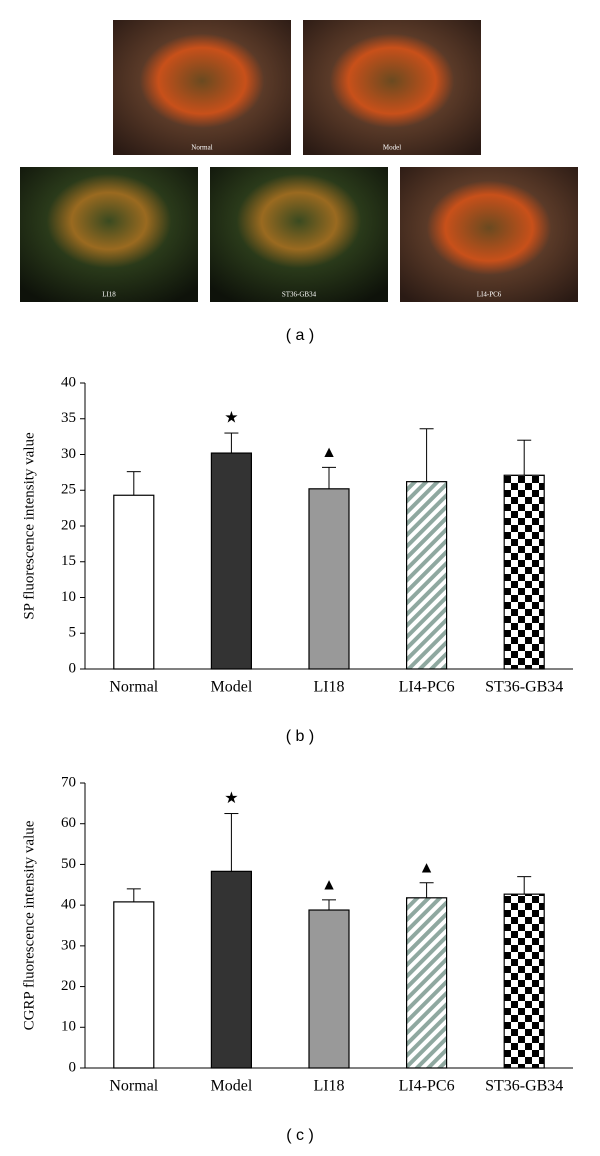 The width and height of the screenshot is (600, 1156). What do you see at coordinates (68, 782) in the screenshot?
I see `y-tick-label: 70` at bounding box center [68, 782].